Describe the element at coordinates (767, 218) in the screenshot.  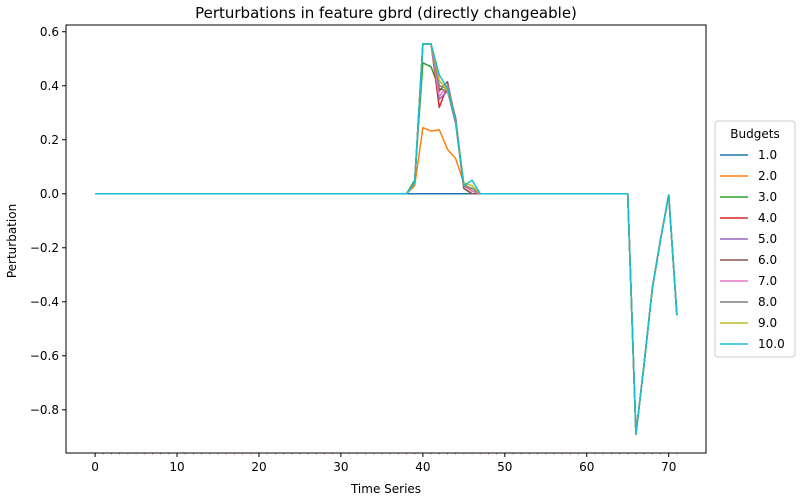
I see `legend-label: 4.0` at that location.